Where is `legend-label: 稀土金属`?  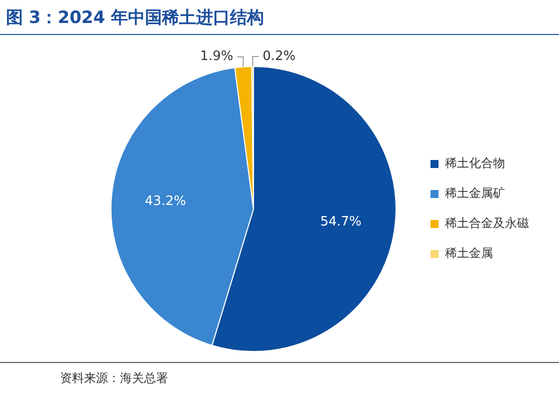
legend-label: 稀土金属 is located at coordinates (469, 253).